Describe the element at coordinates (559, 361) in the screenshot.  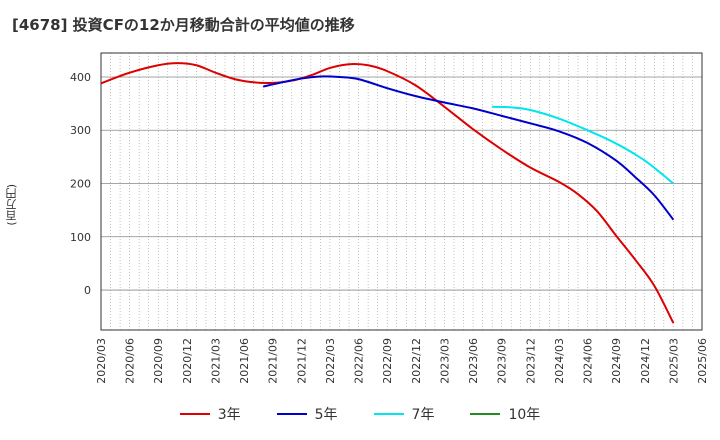
I see `x-tick-label: 2024/03` at that location.